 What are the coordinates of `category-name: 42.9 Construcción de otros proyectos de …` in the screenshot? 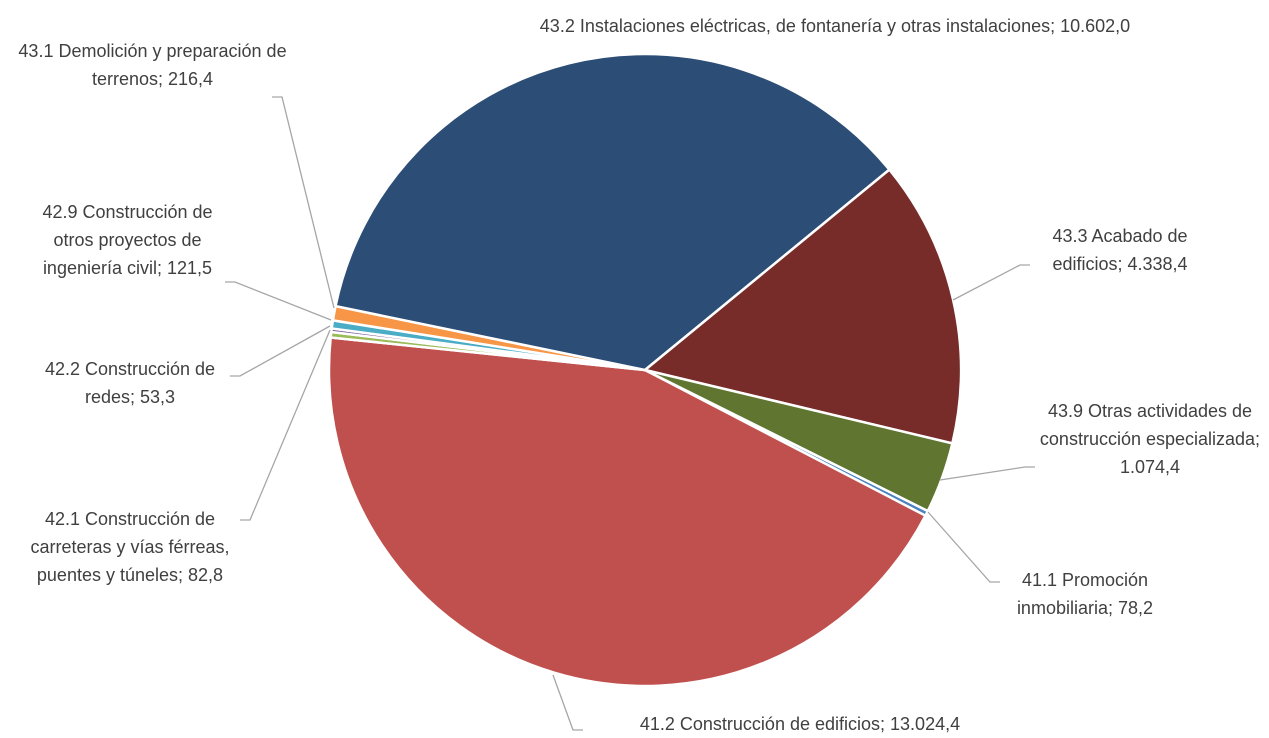 It's located at (127, 240).